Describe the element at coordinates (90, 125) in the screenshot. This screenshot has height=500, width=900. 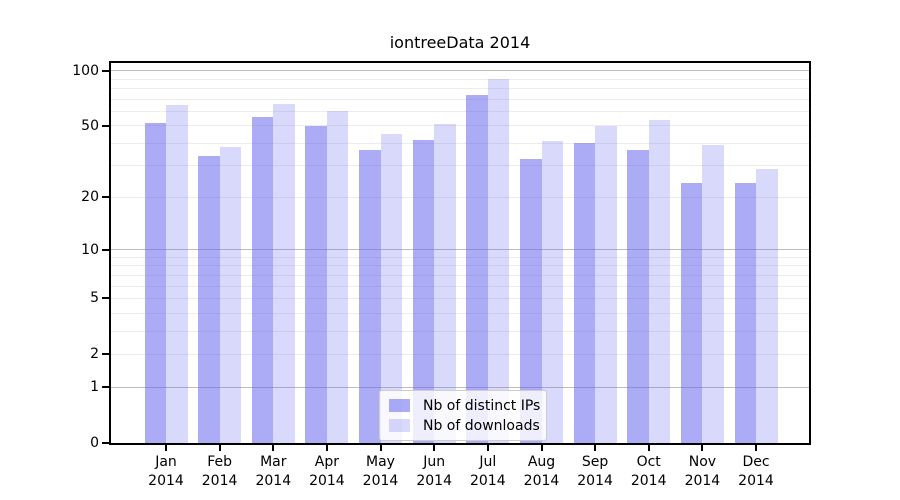
I see `y-tick-label: 50` at that location.